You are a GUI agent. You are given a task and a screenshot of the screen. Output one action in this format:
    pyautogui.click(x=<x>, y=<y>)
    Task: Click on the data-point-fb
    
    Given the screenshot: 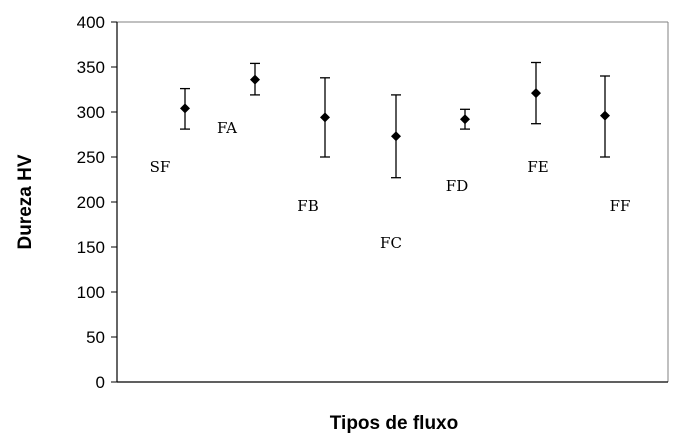 What is the action you would take?
    pyautogui.click(x=325, y=117)
    